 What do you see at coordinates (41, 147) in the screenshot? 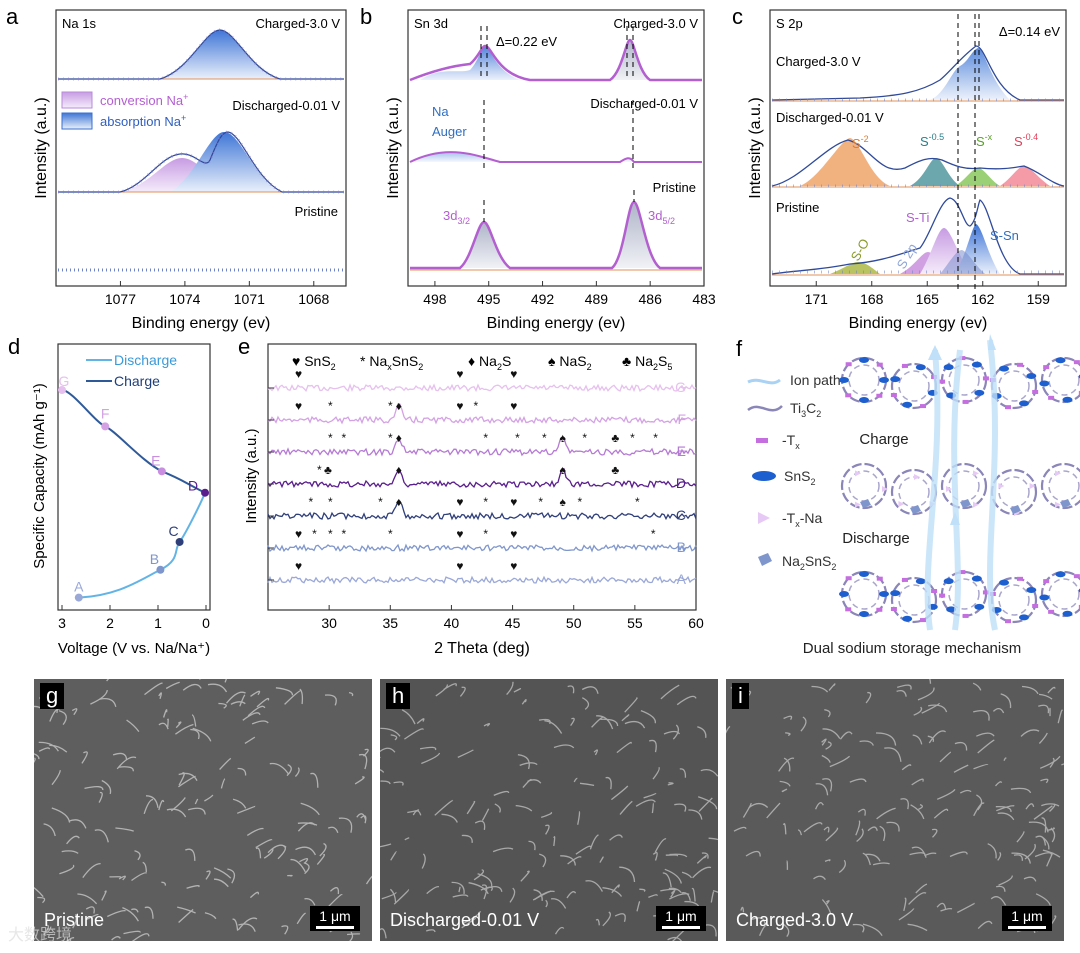
I see `ylabel-a: Intensity (a.u.)` at bounding box center [41, 147].